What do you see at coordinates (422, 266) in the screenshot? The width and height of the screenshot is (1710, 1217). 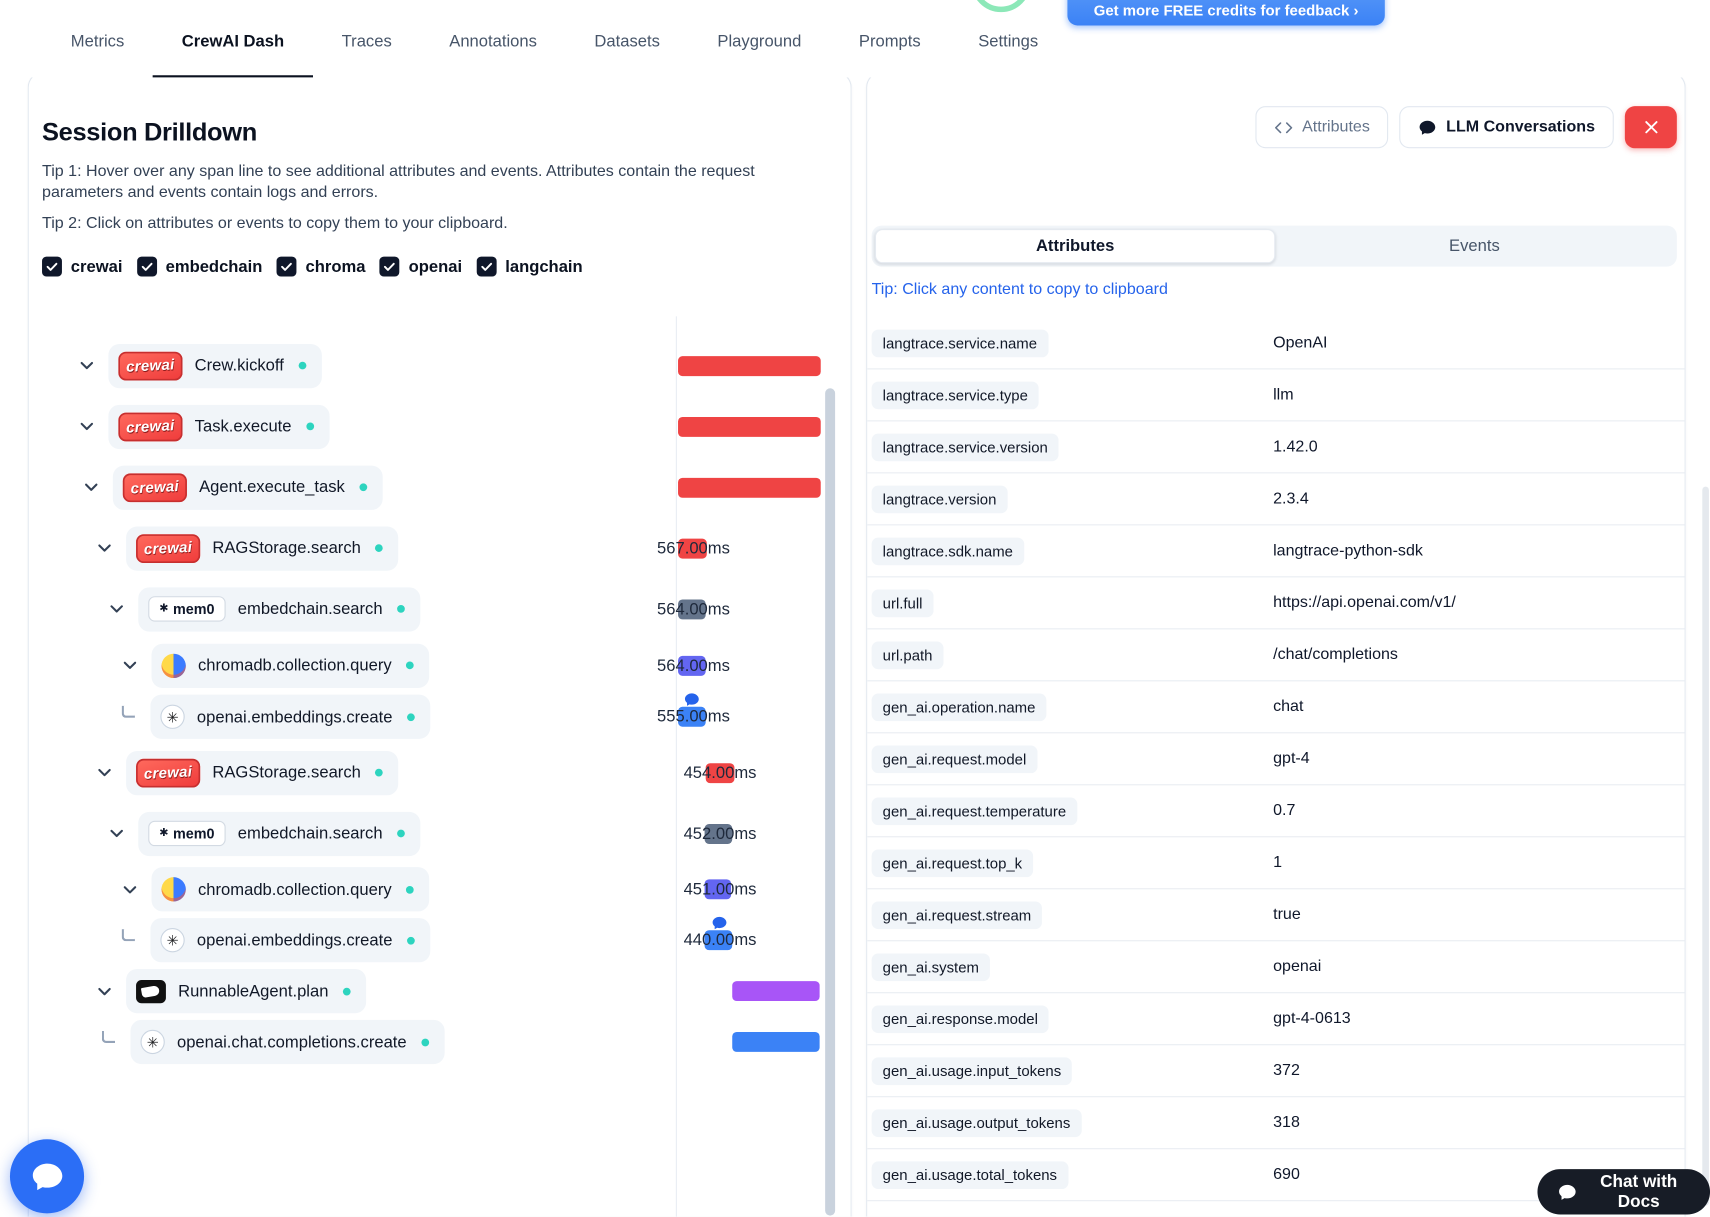 I see `vendor-filter-checkbox: openai` at bounding box center [422, 266].